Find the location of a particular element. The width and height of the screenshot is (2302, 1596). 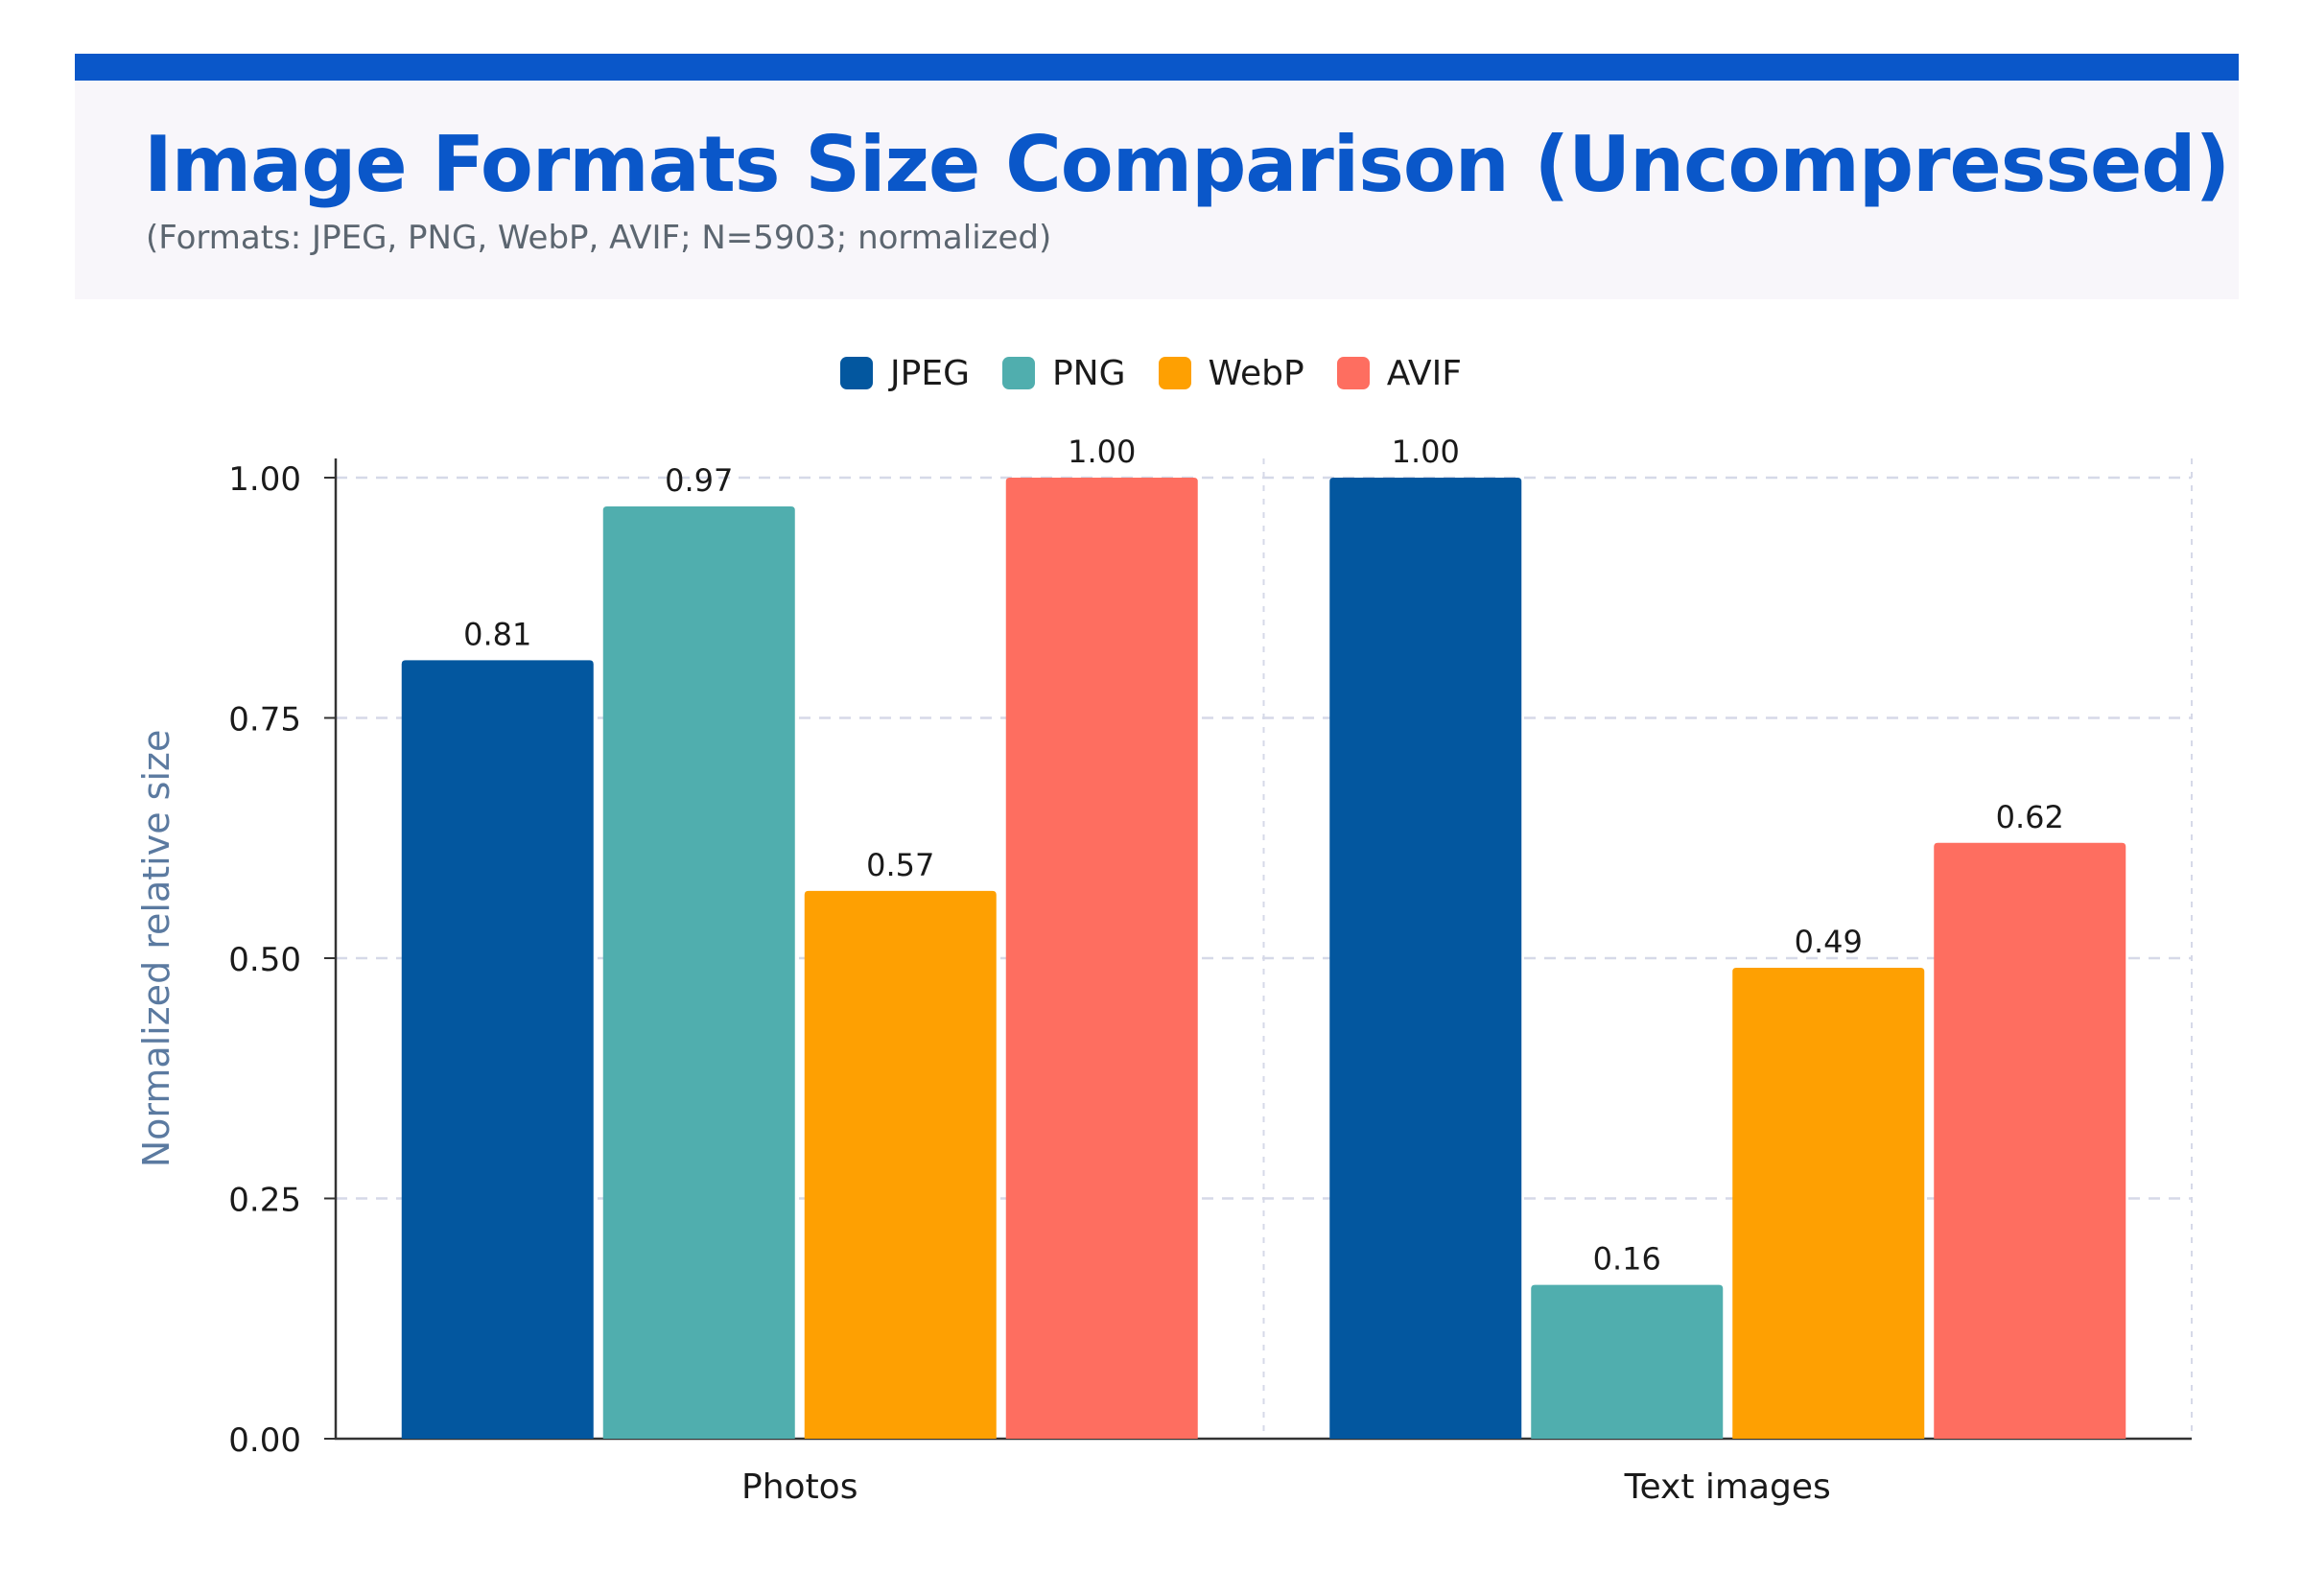

bar-value-label: 0.62 is located at coordinates (2030, 817).